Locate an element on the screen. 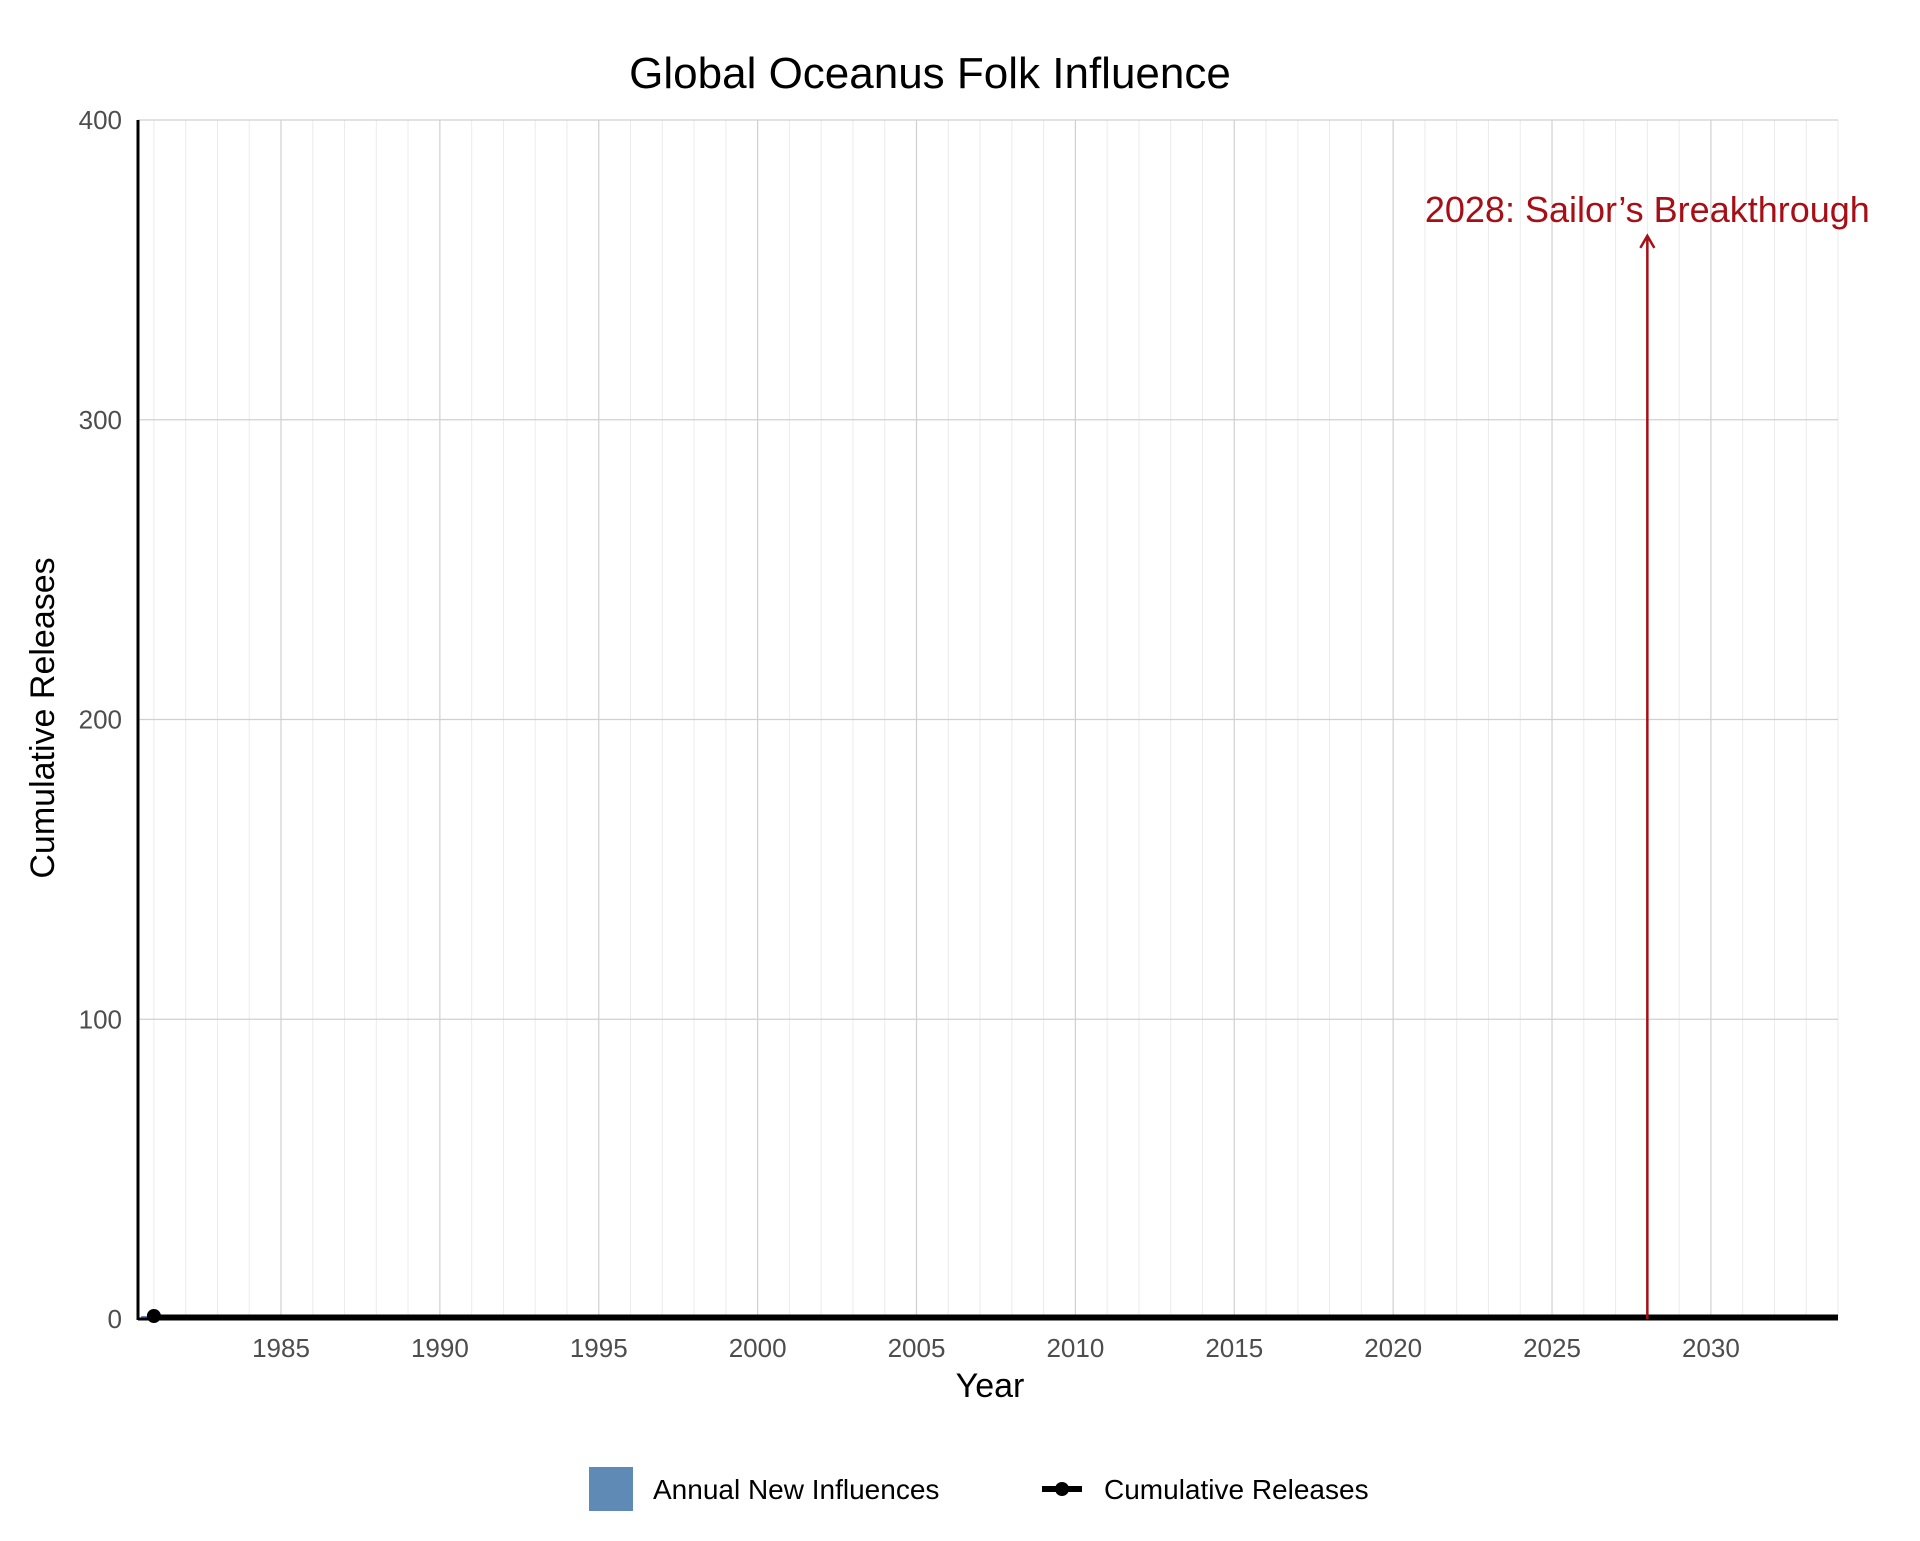  point-cumulative-releases is located at coordinates (153, 1316).